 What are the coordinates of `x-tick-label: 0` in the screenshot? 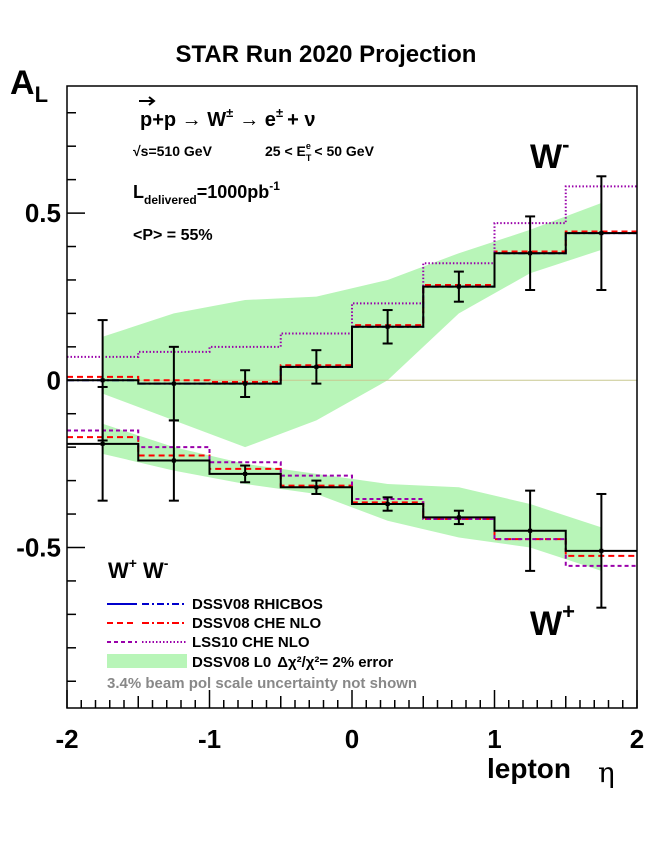 It's located at (352, 739).